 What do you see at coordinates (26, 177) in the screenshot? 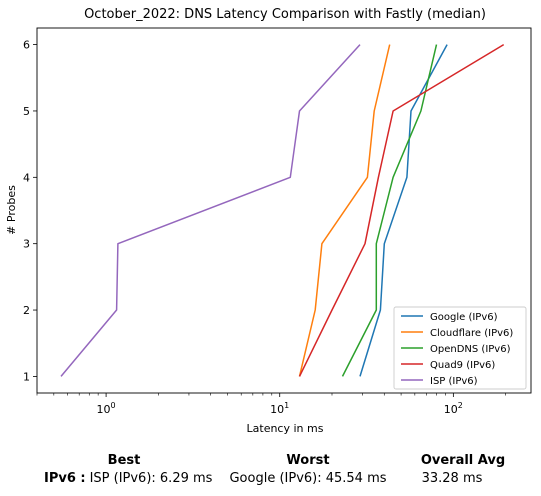
I see `y-tick-label: 4` at bounding box center [26, 177].